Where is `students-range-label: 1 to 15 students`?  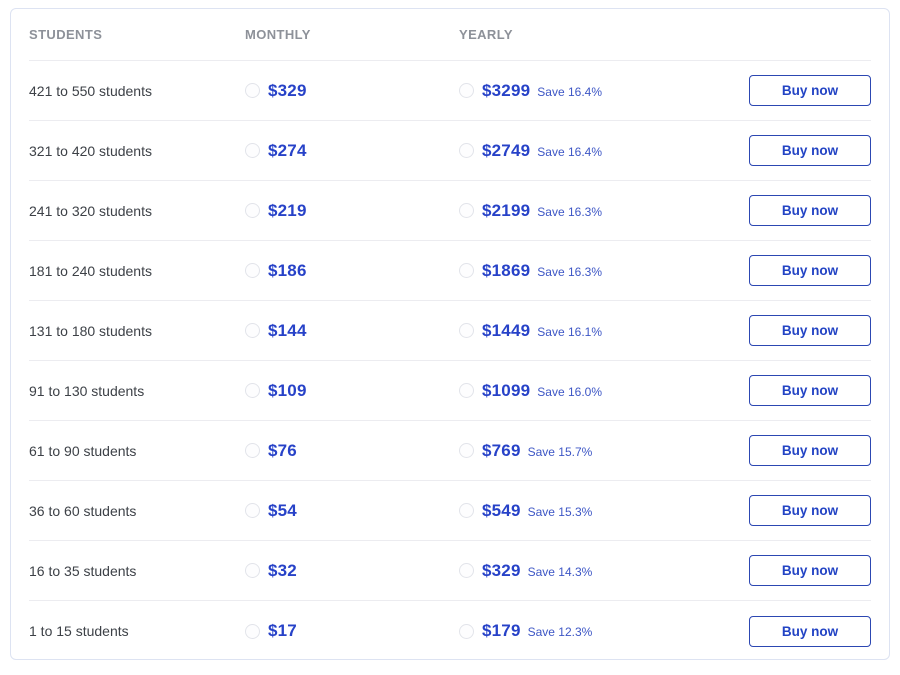 students-range-label: 1 to 15 students is located at coordinates (79, 631).